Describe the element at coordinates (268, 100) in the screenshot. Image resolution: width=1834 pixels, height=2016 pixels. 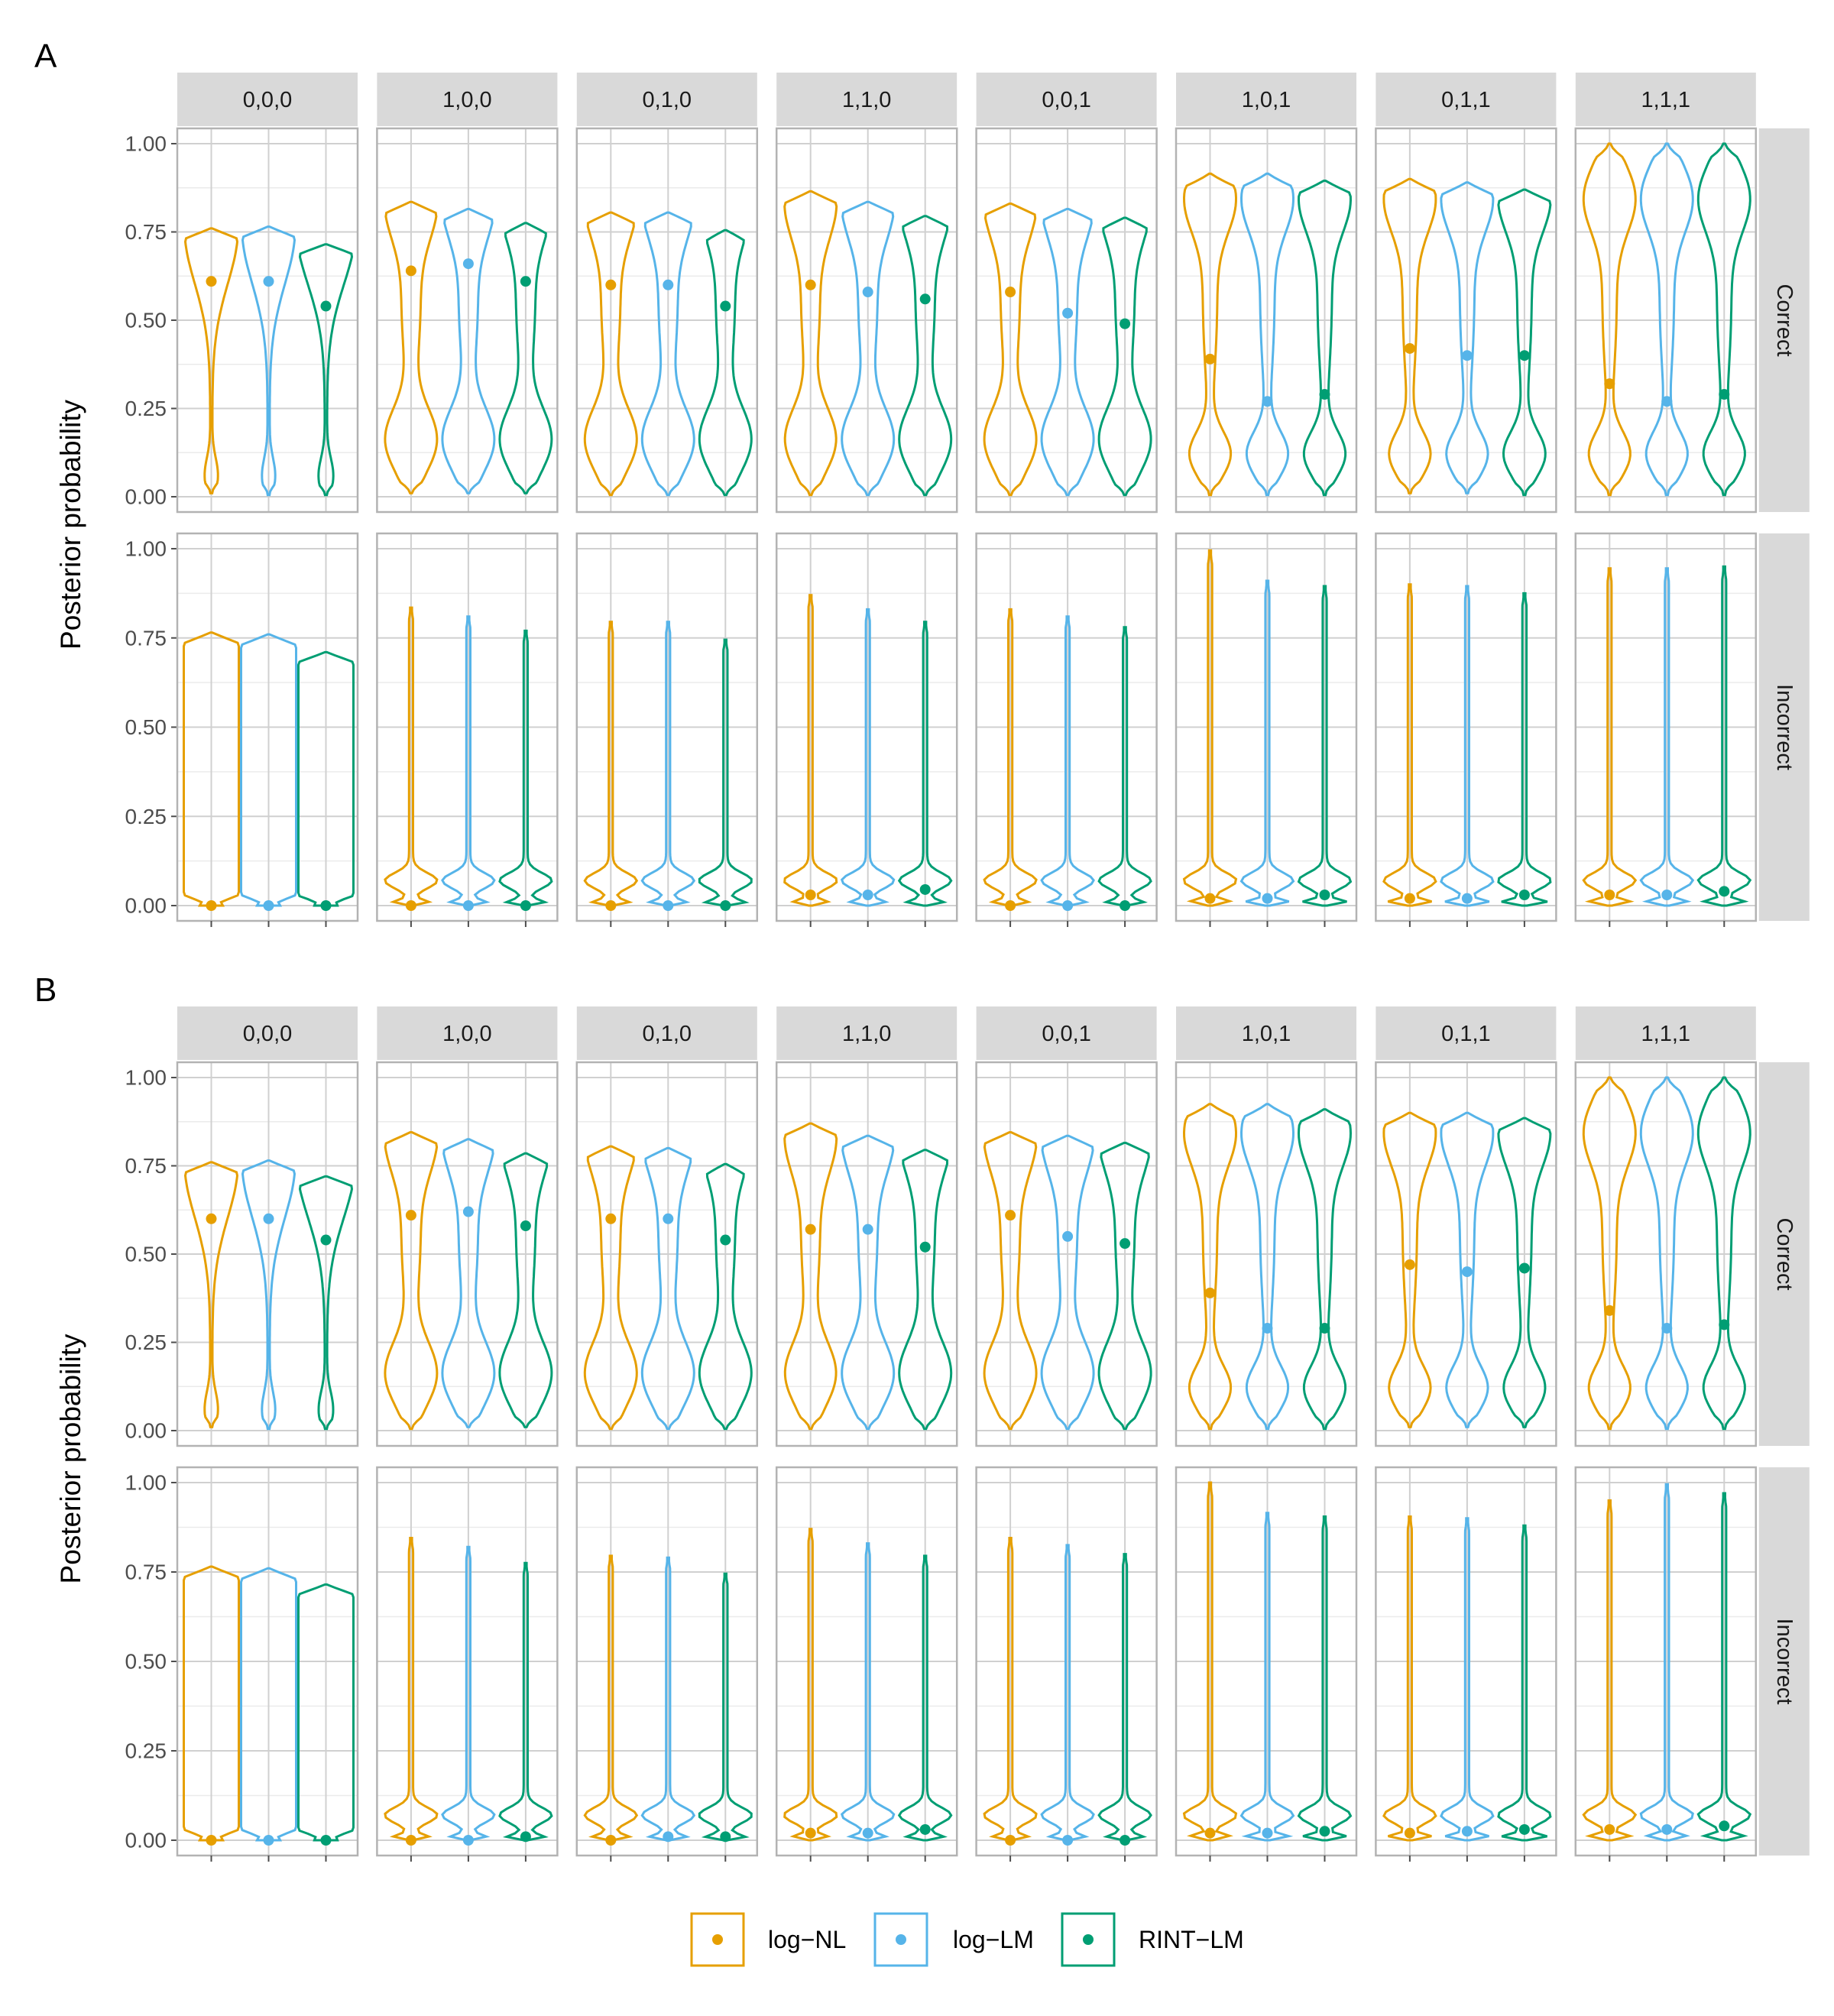
I see `strip-label: 0,0,0` at that location.